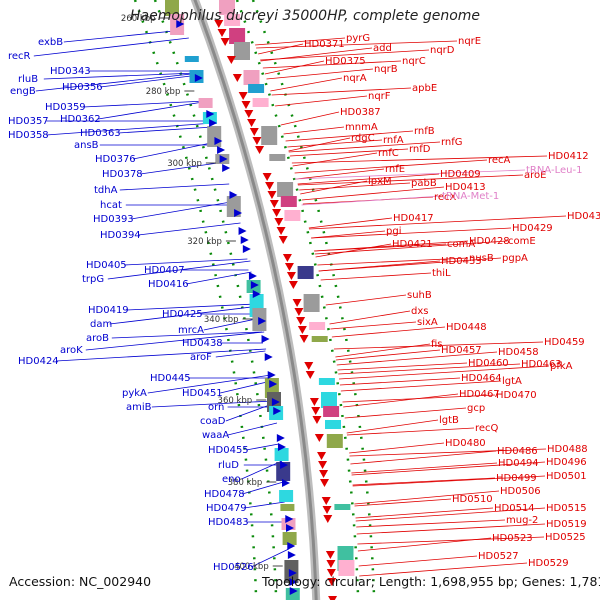  What do you see at coordinates (414, 61) in the screenshot?
I see `forward-gene-label: nqrC` at bounding box center [414, 61].